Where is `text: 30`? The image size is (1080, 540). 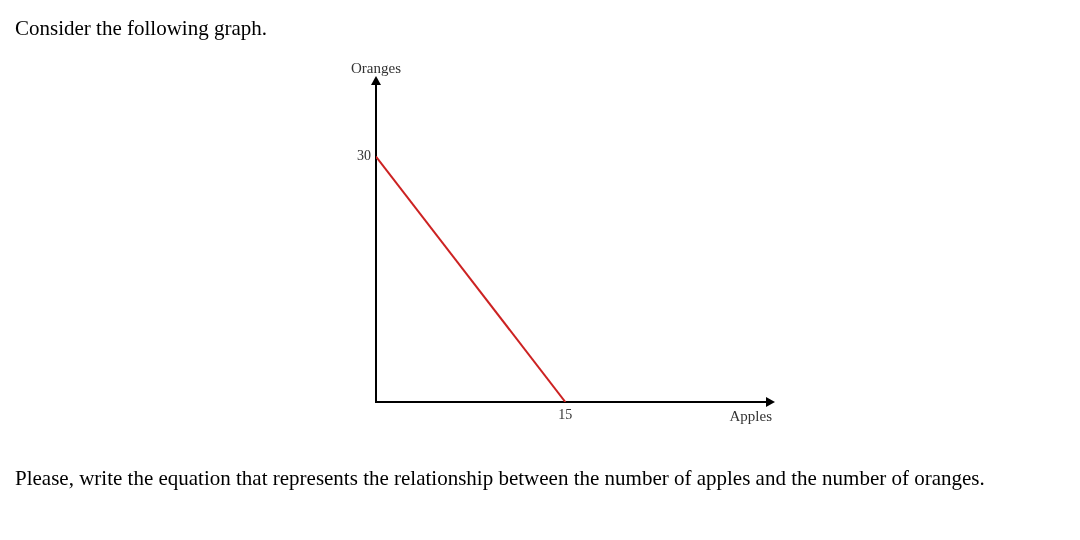 text: 30 is located at coordinates (364, 156).